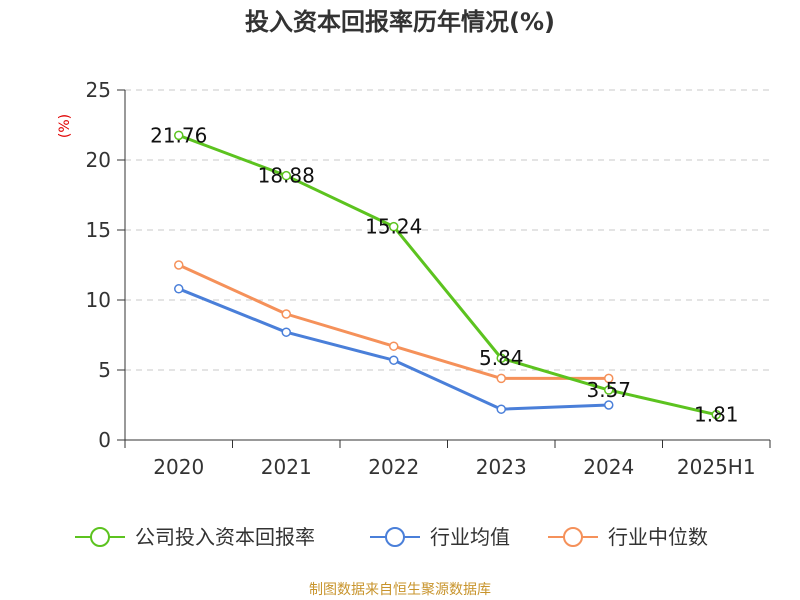 Image resolution: width=800 pixels, height=600 pixels. I want to click on legend-label: 行业中位数, so click(658, 537).